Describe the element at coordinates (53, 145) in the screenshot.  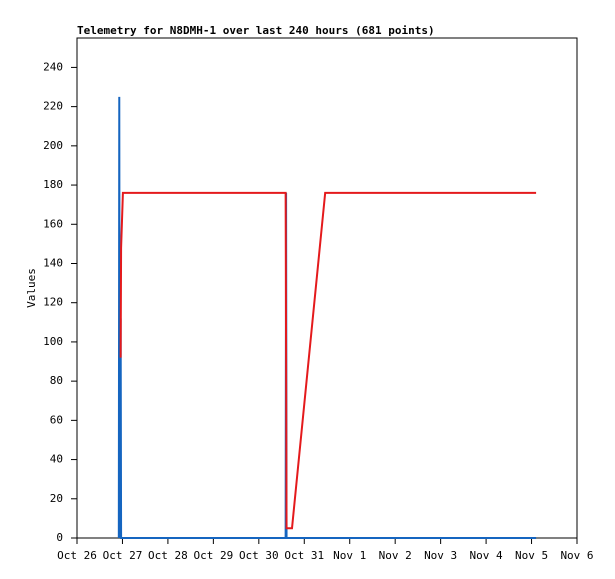
I see `y-tick-label: 200` at that location.